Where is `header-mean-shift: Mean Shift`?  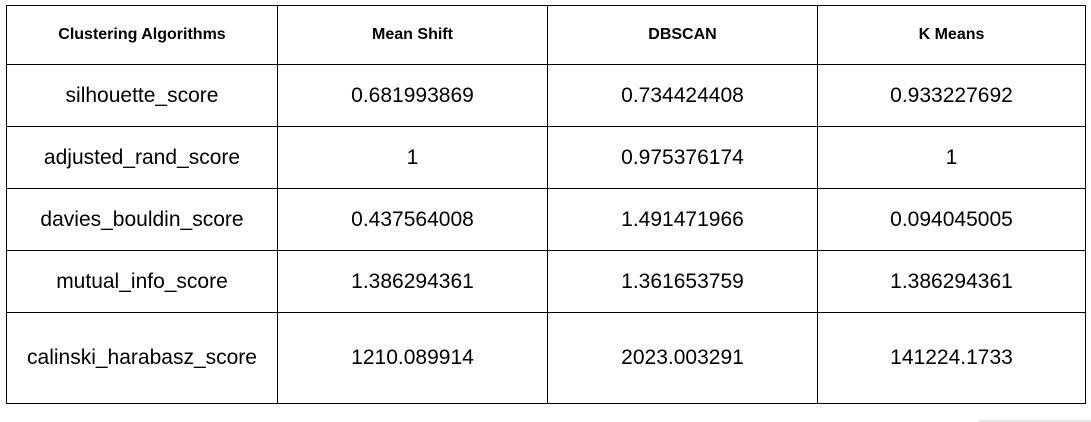
header-mean-shift: Mean Shift is located at coordinates (412, 35).